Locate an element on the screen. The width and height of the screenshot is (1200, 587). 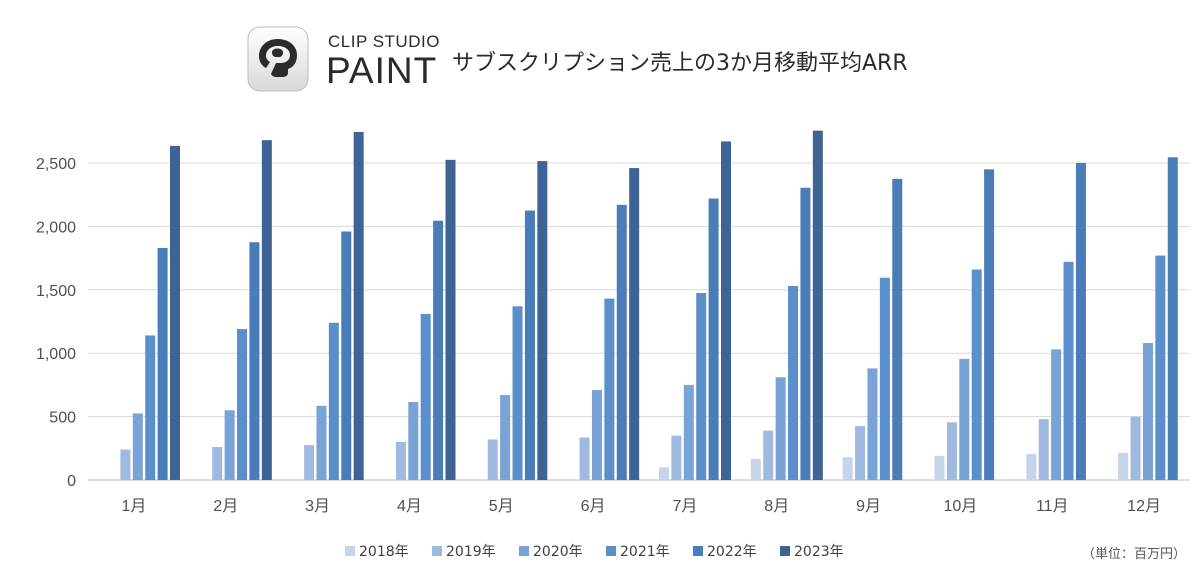
bar-2019年-5月 is located at coordinates (492, 459).